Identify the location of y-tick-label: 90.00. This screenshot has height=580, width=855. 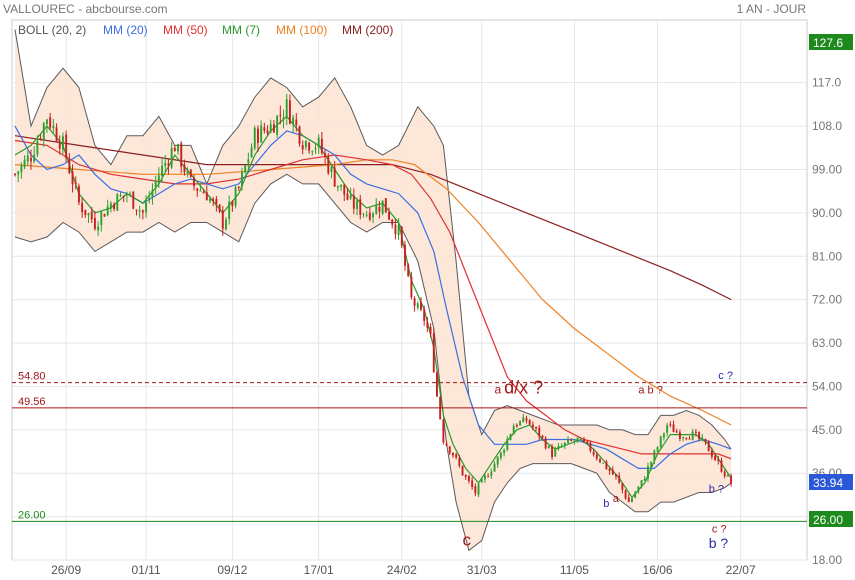
(827, 213).